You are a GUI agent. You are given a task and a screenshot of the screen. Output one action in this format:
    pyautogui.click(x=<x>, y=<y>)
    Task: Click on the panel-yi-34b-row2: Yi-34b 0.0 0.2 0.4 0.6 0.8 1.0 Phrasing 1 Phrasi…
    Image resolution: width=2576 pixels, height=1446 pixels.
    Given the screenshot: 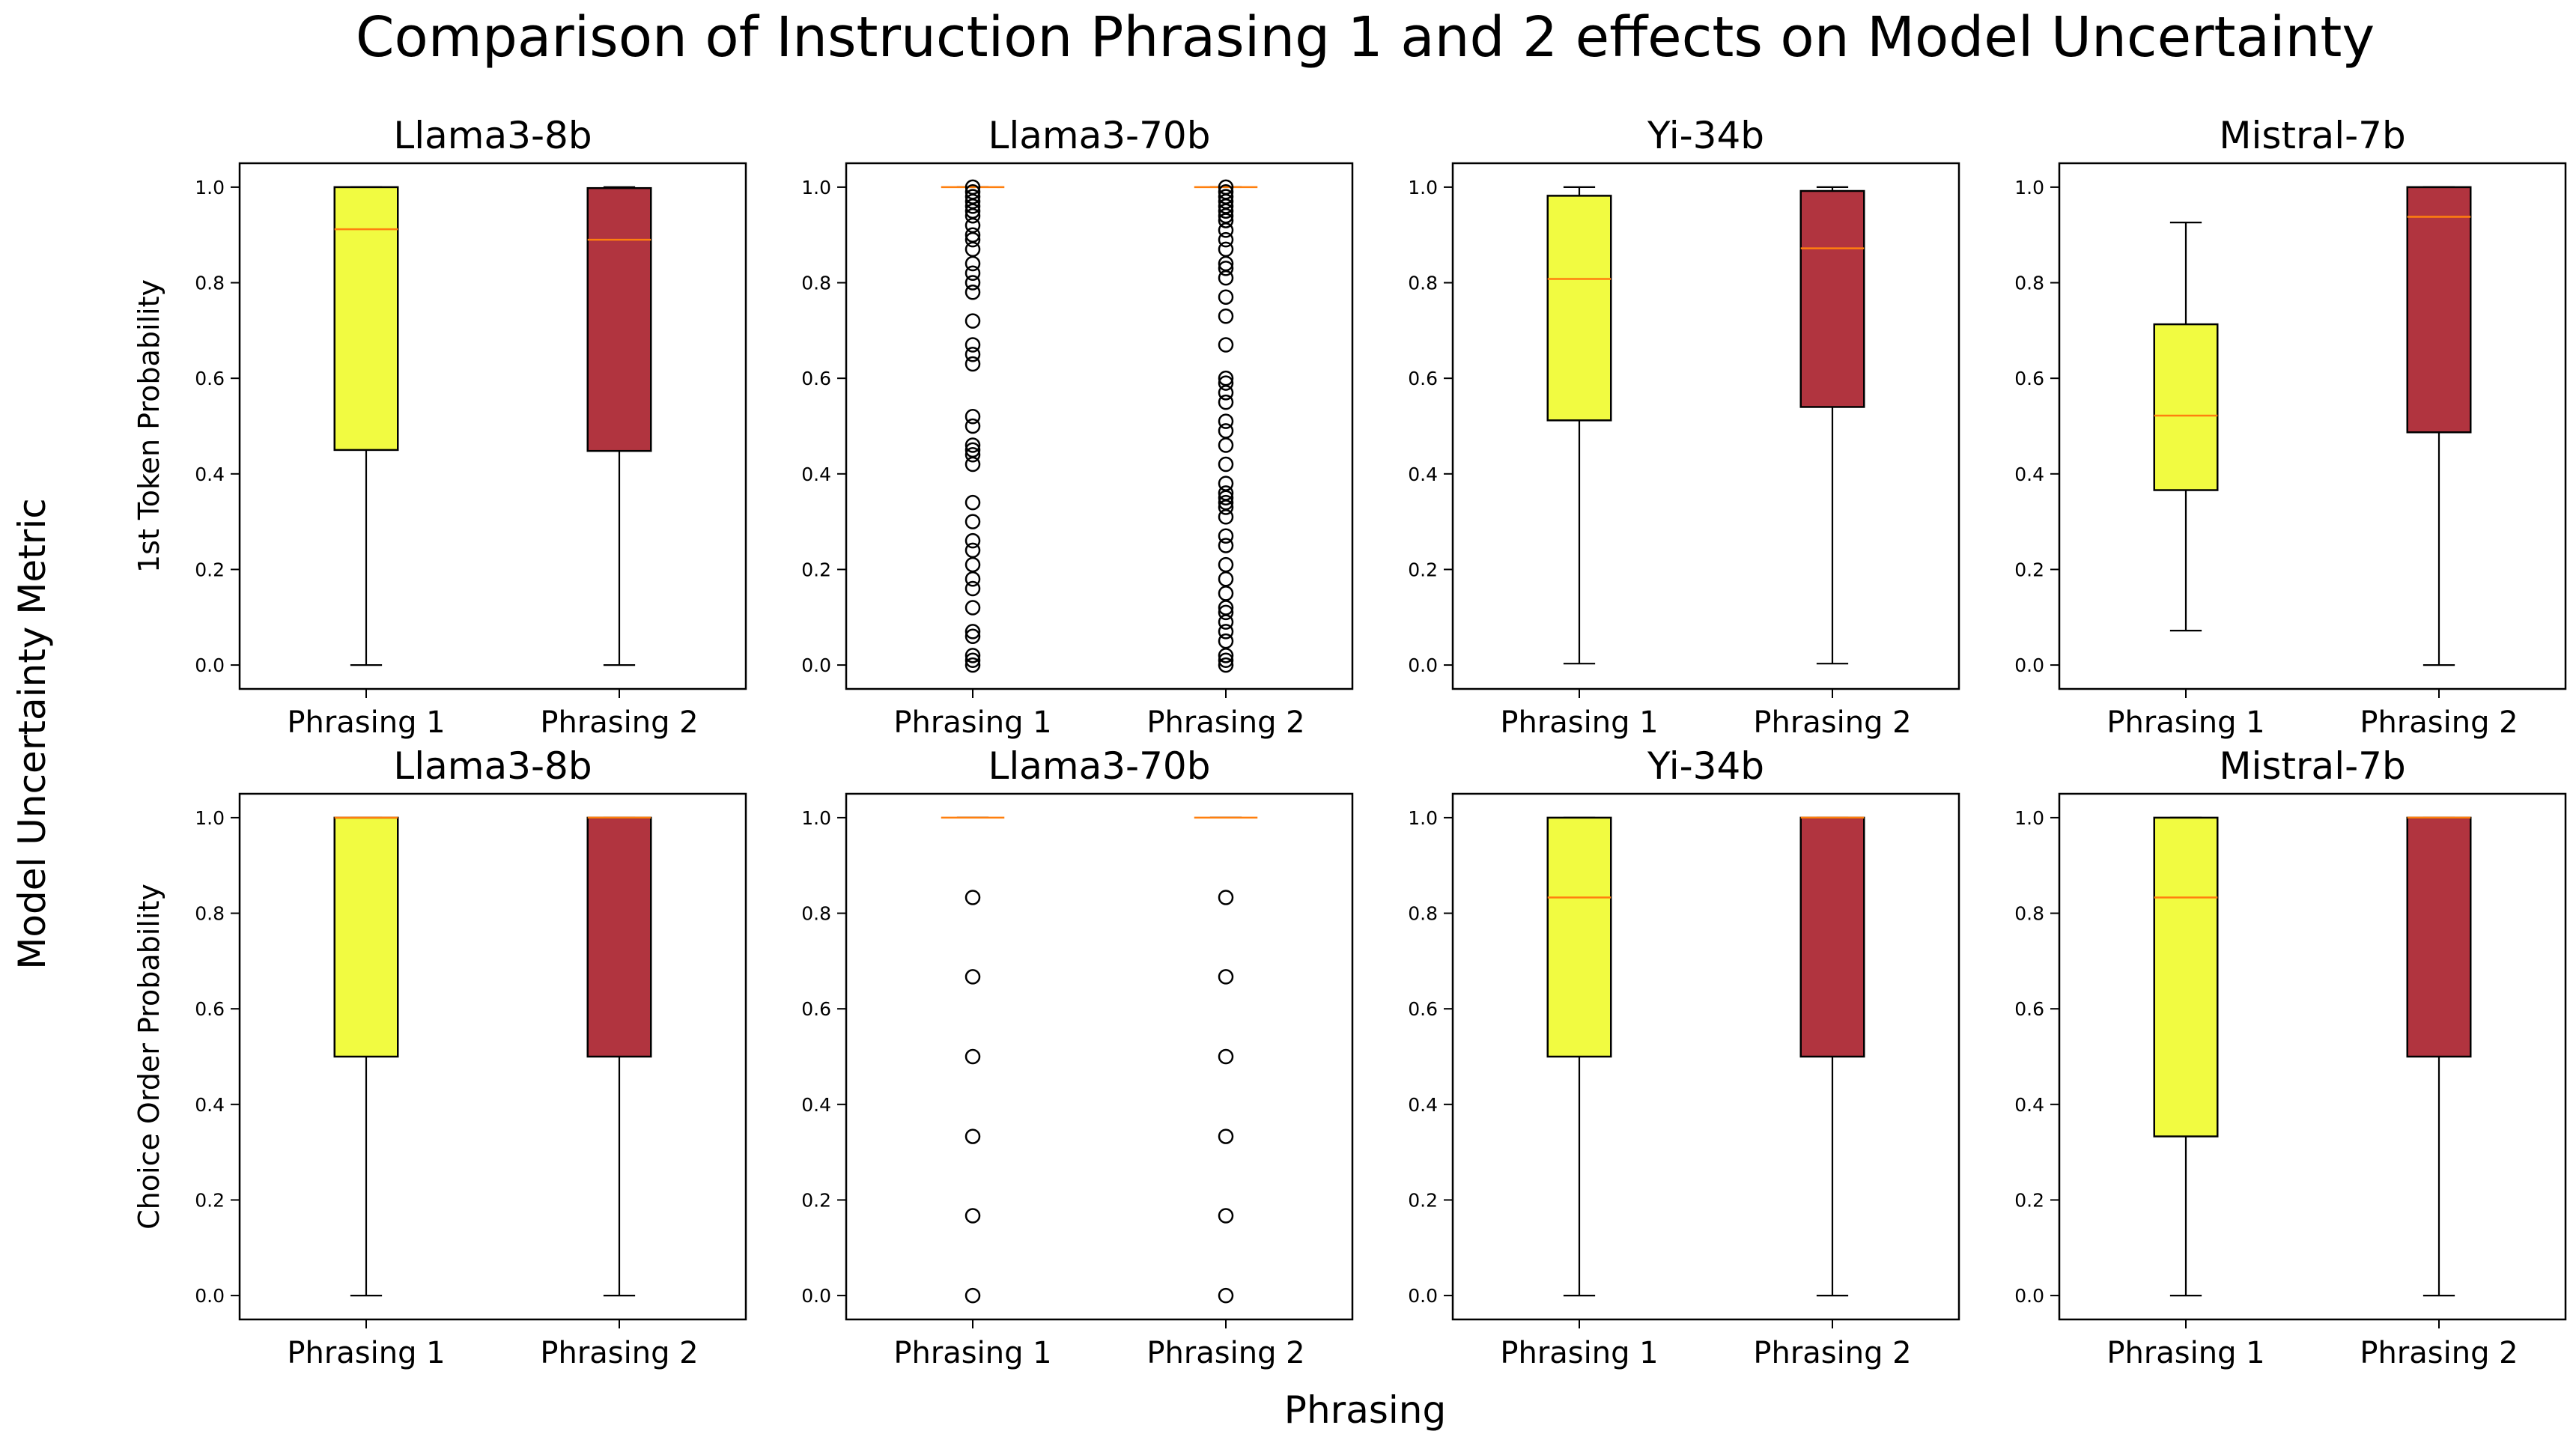 What is the action you would take?
    pyautogui.click(x=1684, y=1057)
    